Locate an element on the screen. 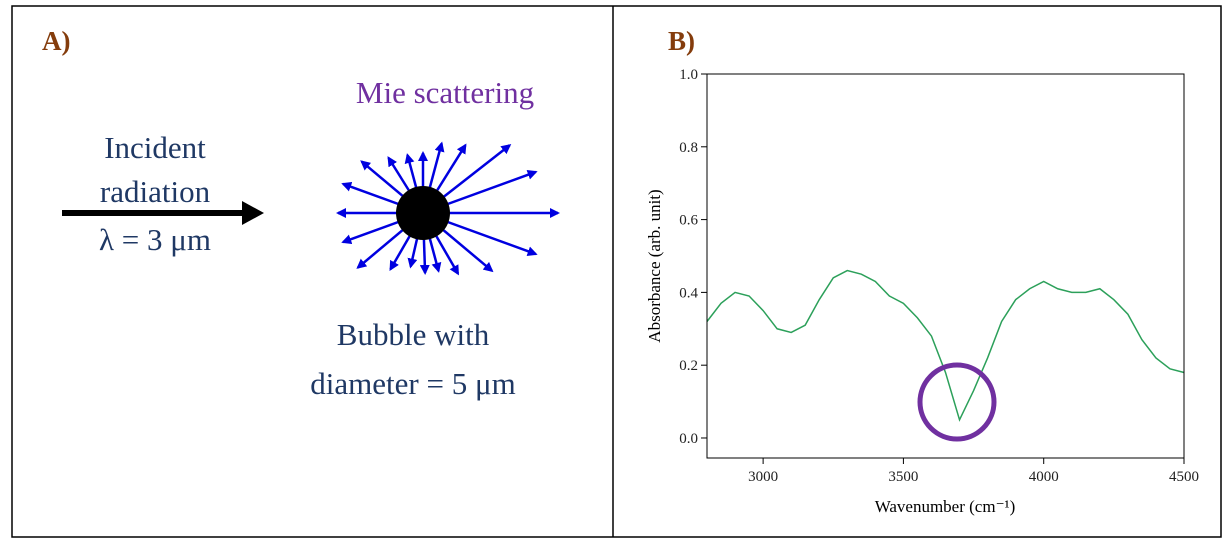 The image size is (1223, 539). incident-text: λ = 3 μm is located at coordinates (155, 239).